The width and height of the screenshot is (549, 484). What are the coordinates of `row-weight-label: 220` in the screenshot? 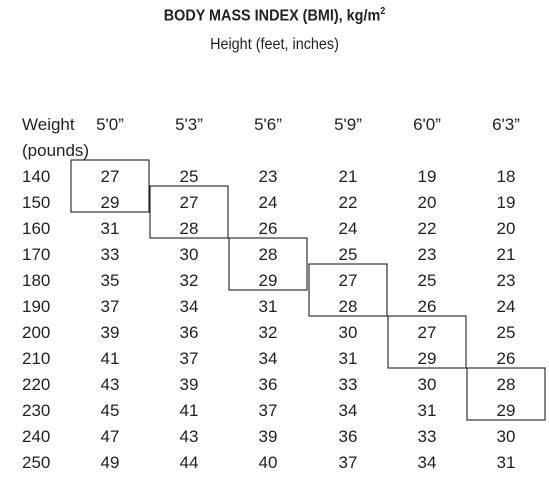 It's located at (36, 384).